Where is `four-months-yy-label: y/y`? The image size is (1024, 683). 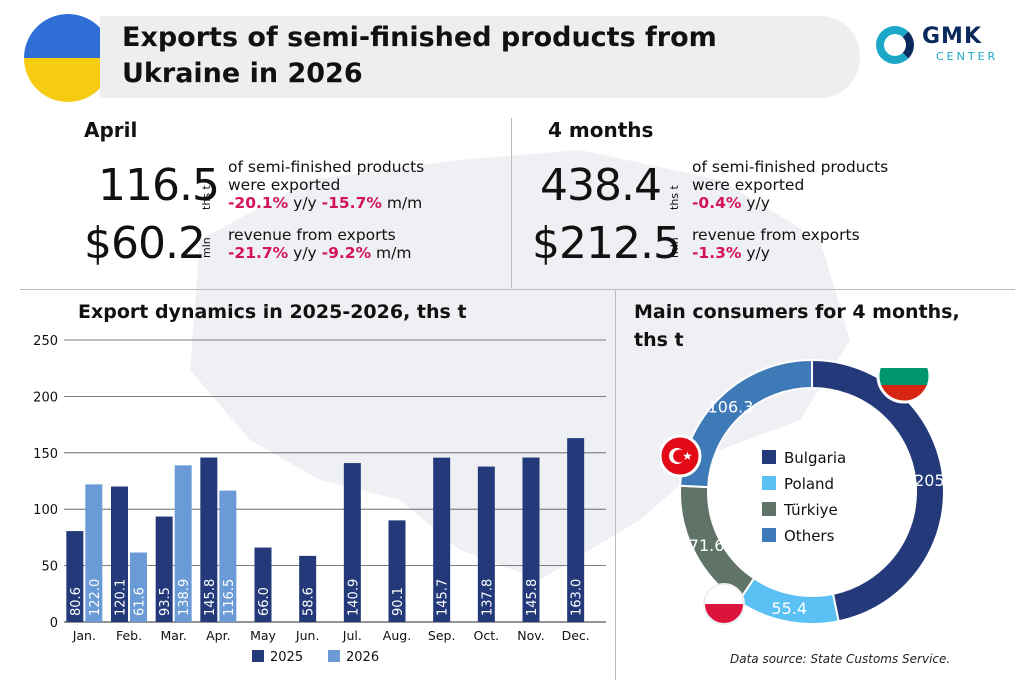 four-months-yy-label: y/y is located at coordinates (758, 203).